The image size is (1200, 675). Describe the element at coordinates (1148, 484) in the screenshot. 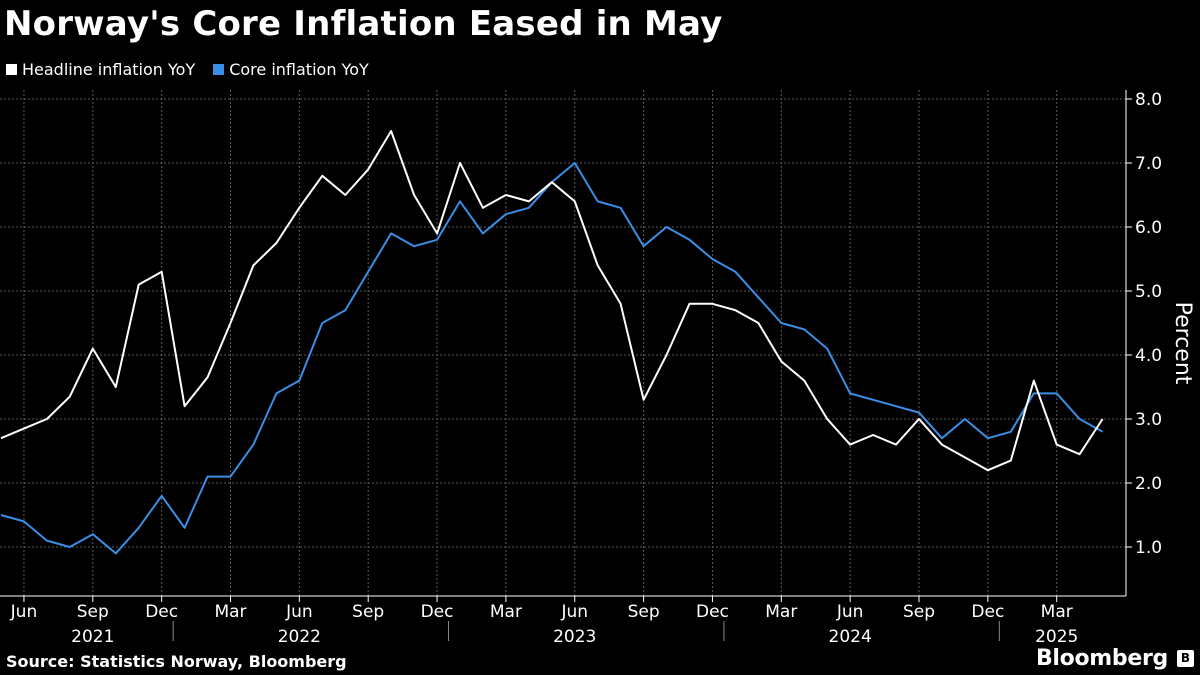

I see `y-tick-label: 2.0` at that location.